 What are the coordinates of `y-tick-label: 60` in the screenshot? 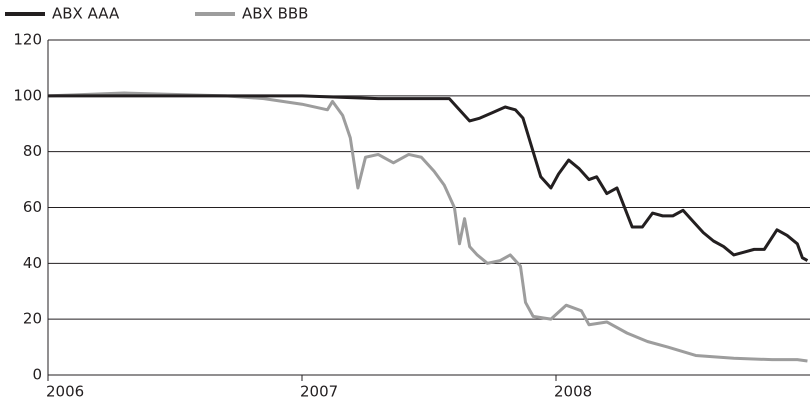 It's located at (32, 207).